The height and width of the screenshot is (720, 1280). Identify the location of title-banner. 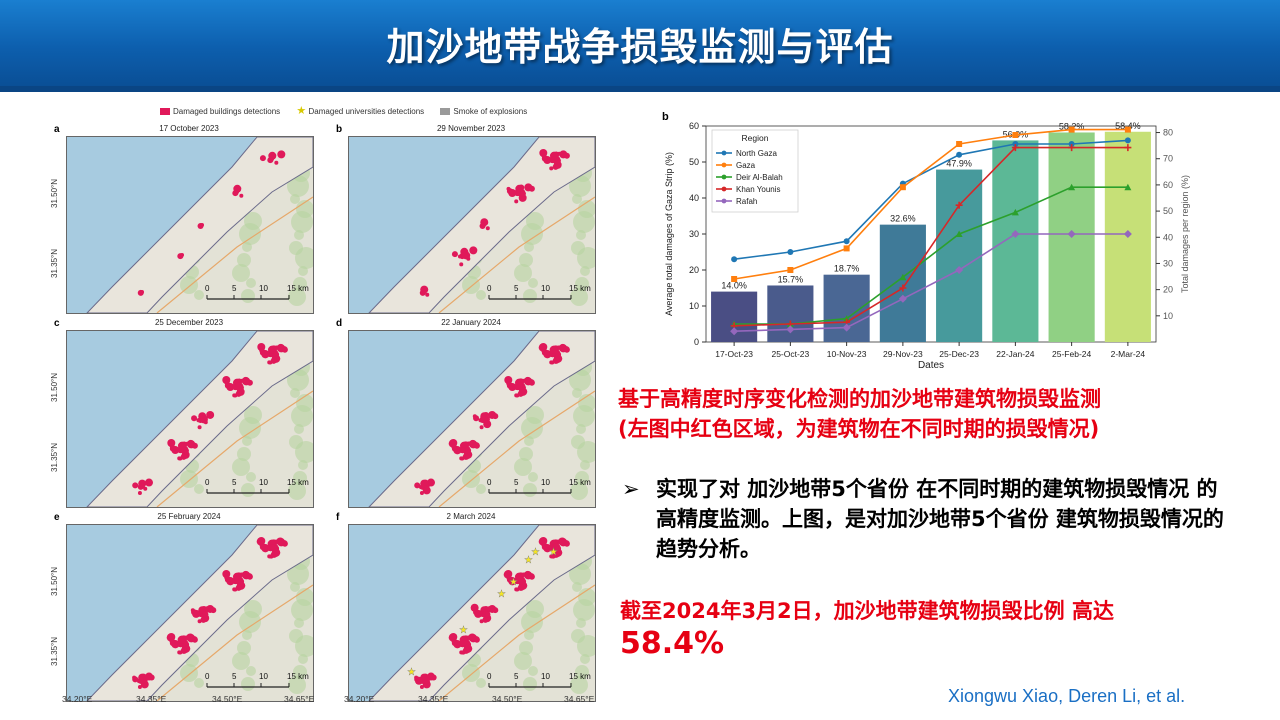
(640, 43).